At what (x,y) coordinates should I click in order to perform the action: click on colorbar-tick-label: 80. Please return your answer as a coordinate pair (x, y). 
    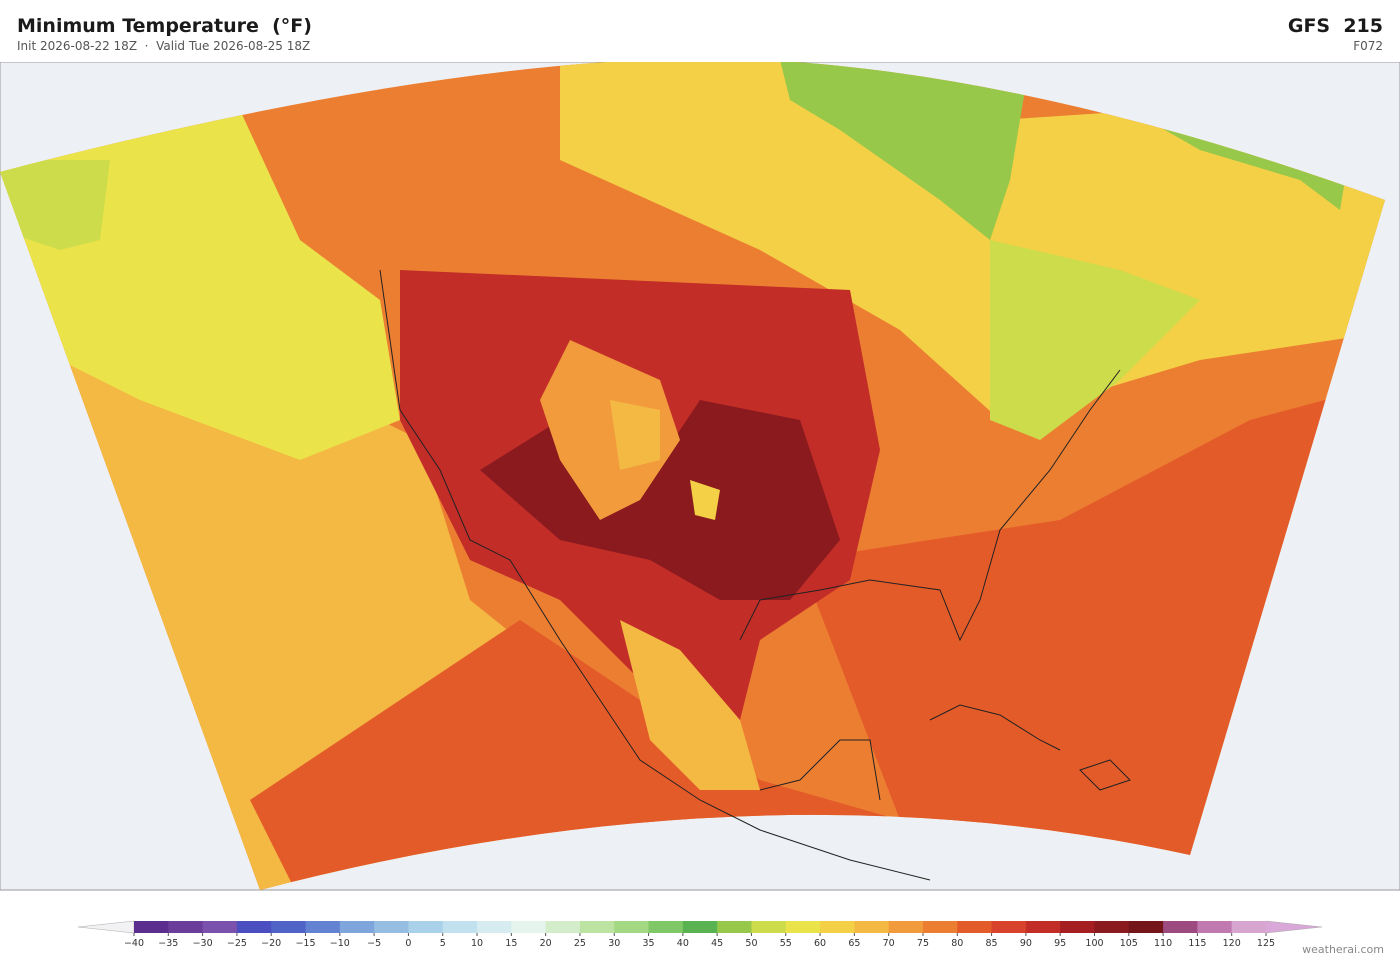
    Looking at the image, I should click on (957, 943).